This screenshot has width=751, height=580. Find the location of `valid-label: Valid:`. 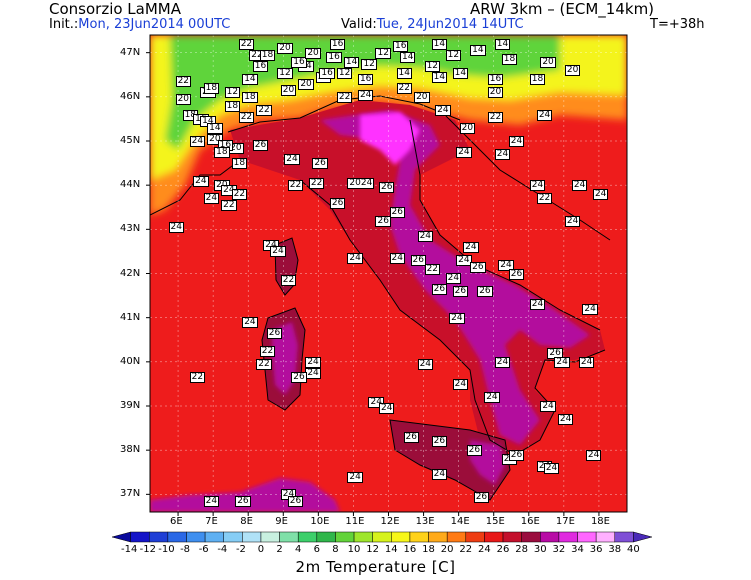

valid-label: Valid: is located at coordinates (359, 24).